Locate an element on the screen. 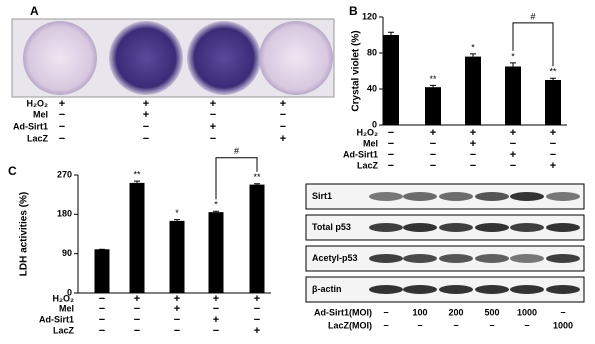 The height and width of the screenshot is (344, 595). y-tick-label: 270 is located at coordinates (64, 174).